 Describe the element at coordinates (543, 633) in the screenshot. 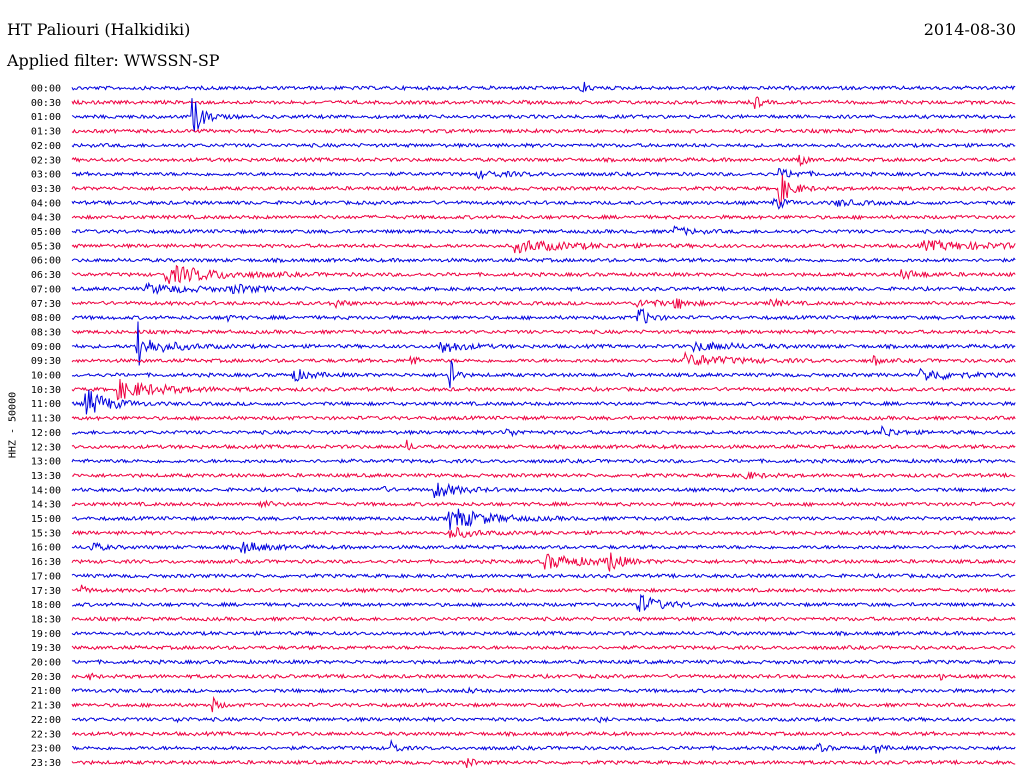

I see `trace-row-1900` at that location.